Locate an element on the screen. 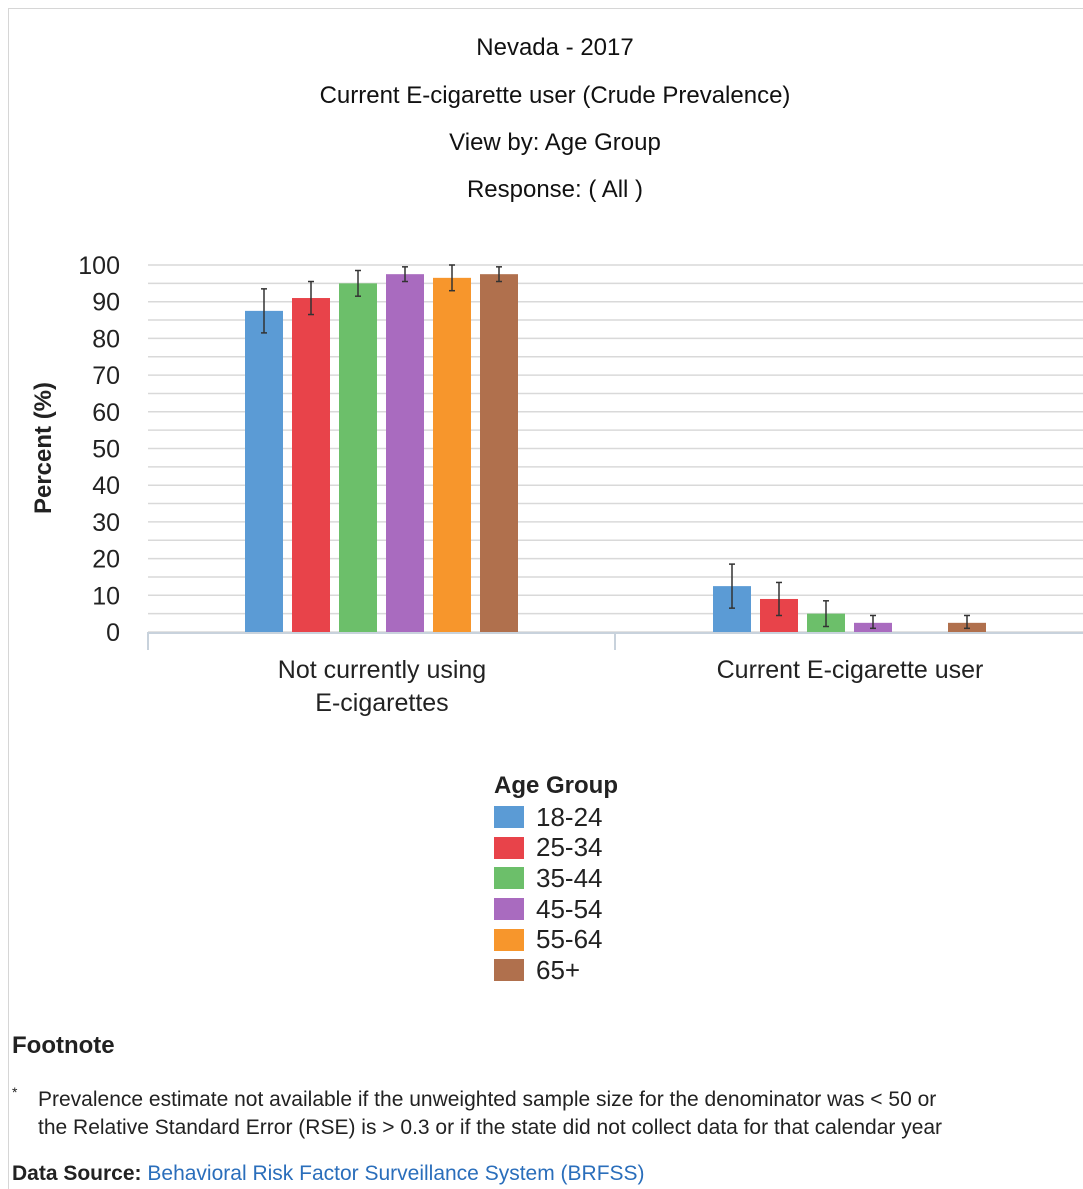 The image size is (1083, 1189). y-tick-label: 70 is located at coordinates (106, 376).